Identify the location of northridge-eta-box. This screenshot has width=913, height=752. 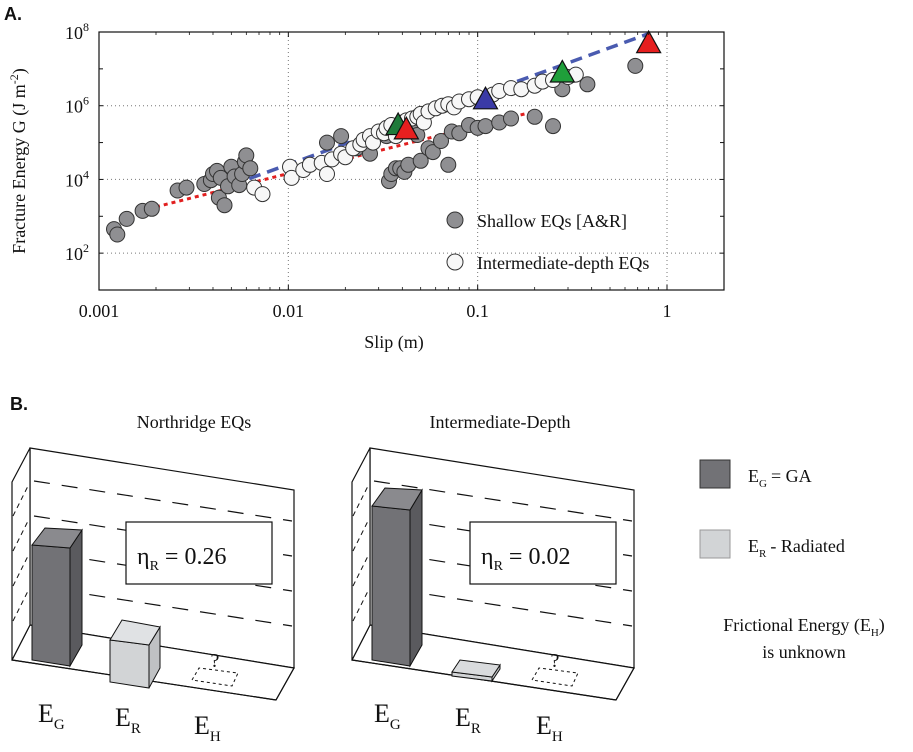
(199, 553).